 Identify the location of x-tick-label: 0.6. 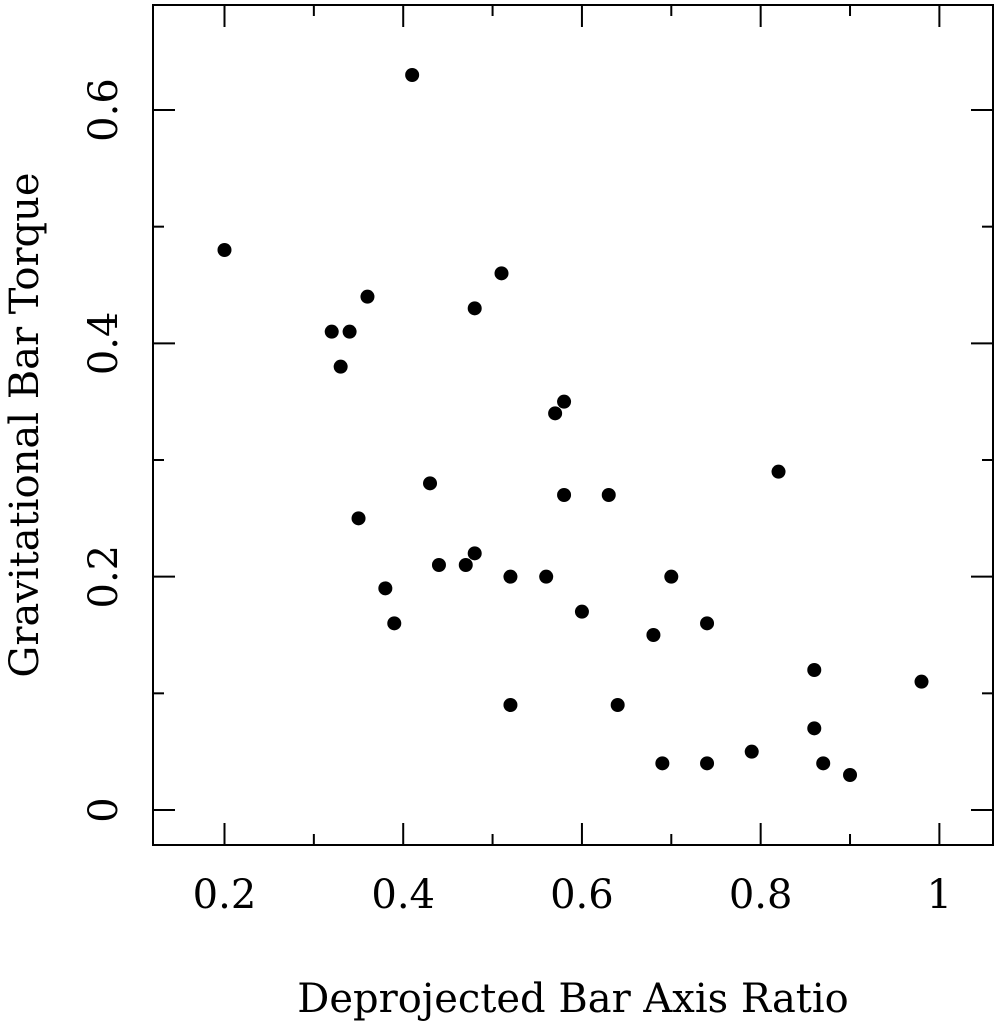
(582, 895).